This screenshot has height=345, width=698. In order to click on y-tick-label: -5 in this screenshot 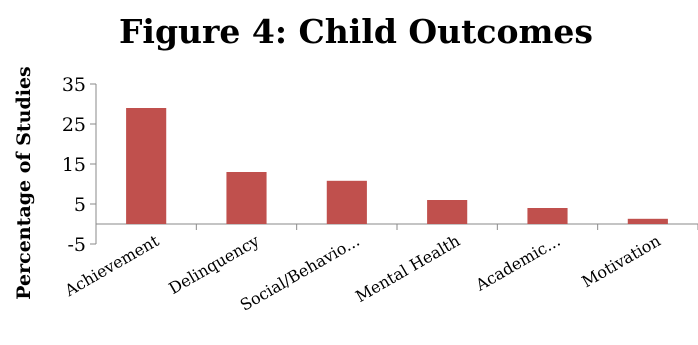, I will do `click(76, 245)`.